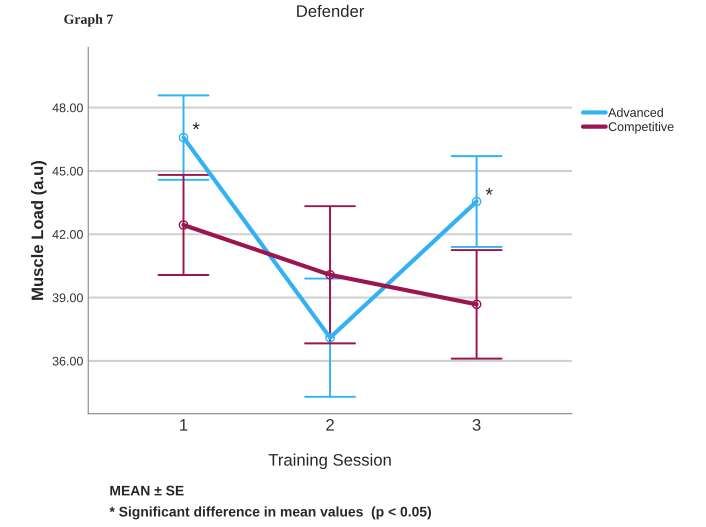 Image resolution: width=706 pixels, height=527 pixels. What do you see at coordinates (67, 361) in the screenshot?
I see `y-tick-label: 36.00` at bounding box center [67, 361].